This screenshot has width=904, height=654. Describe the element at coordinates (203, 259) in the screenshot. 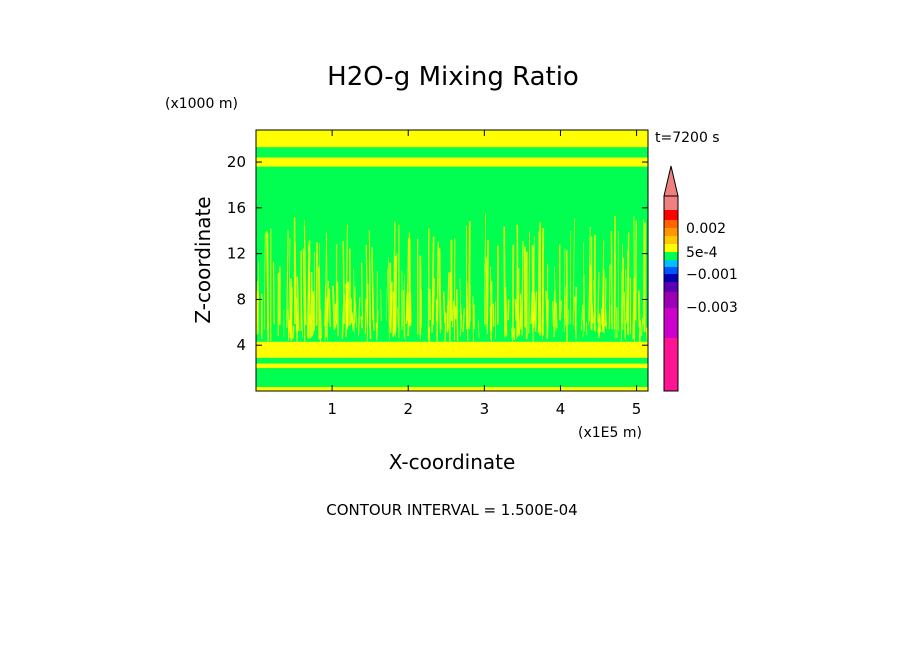

I see `y-axis-label: Z-coordinate` at that location.